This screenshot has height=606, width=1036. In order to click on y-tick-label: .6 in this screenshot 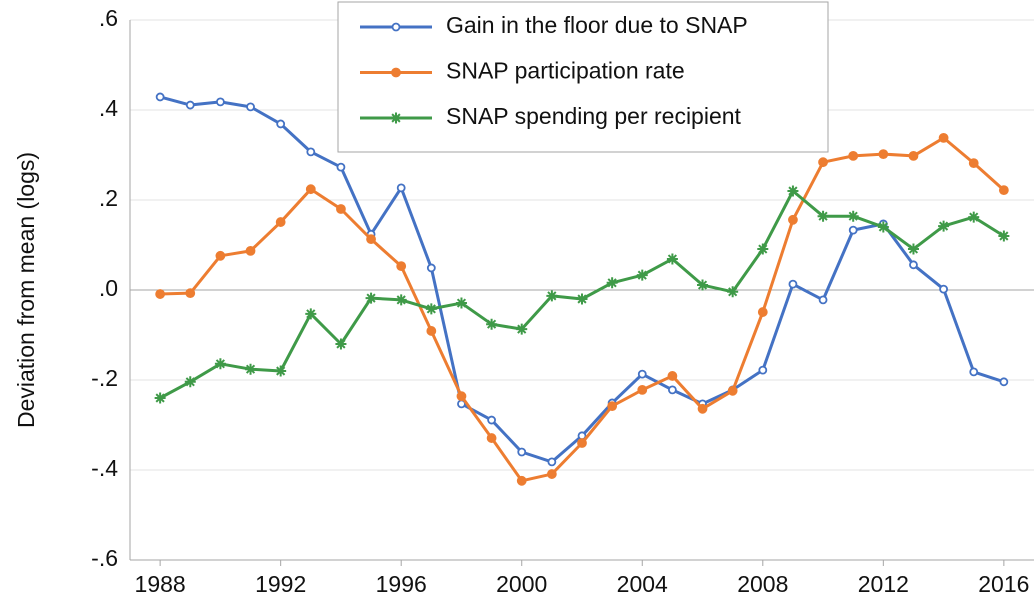, I will do `click(108, 18)`.